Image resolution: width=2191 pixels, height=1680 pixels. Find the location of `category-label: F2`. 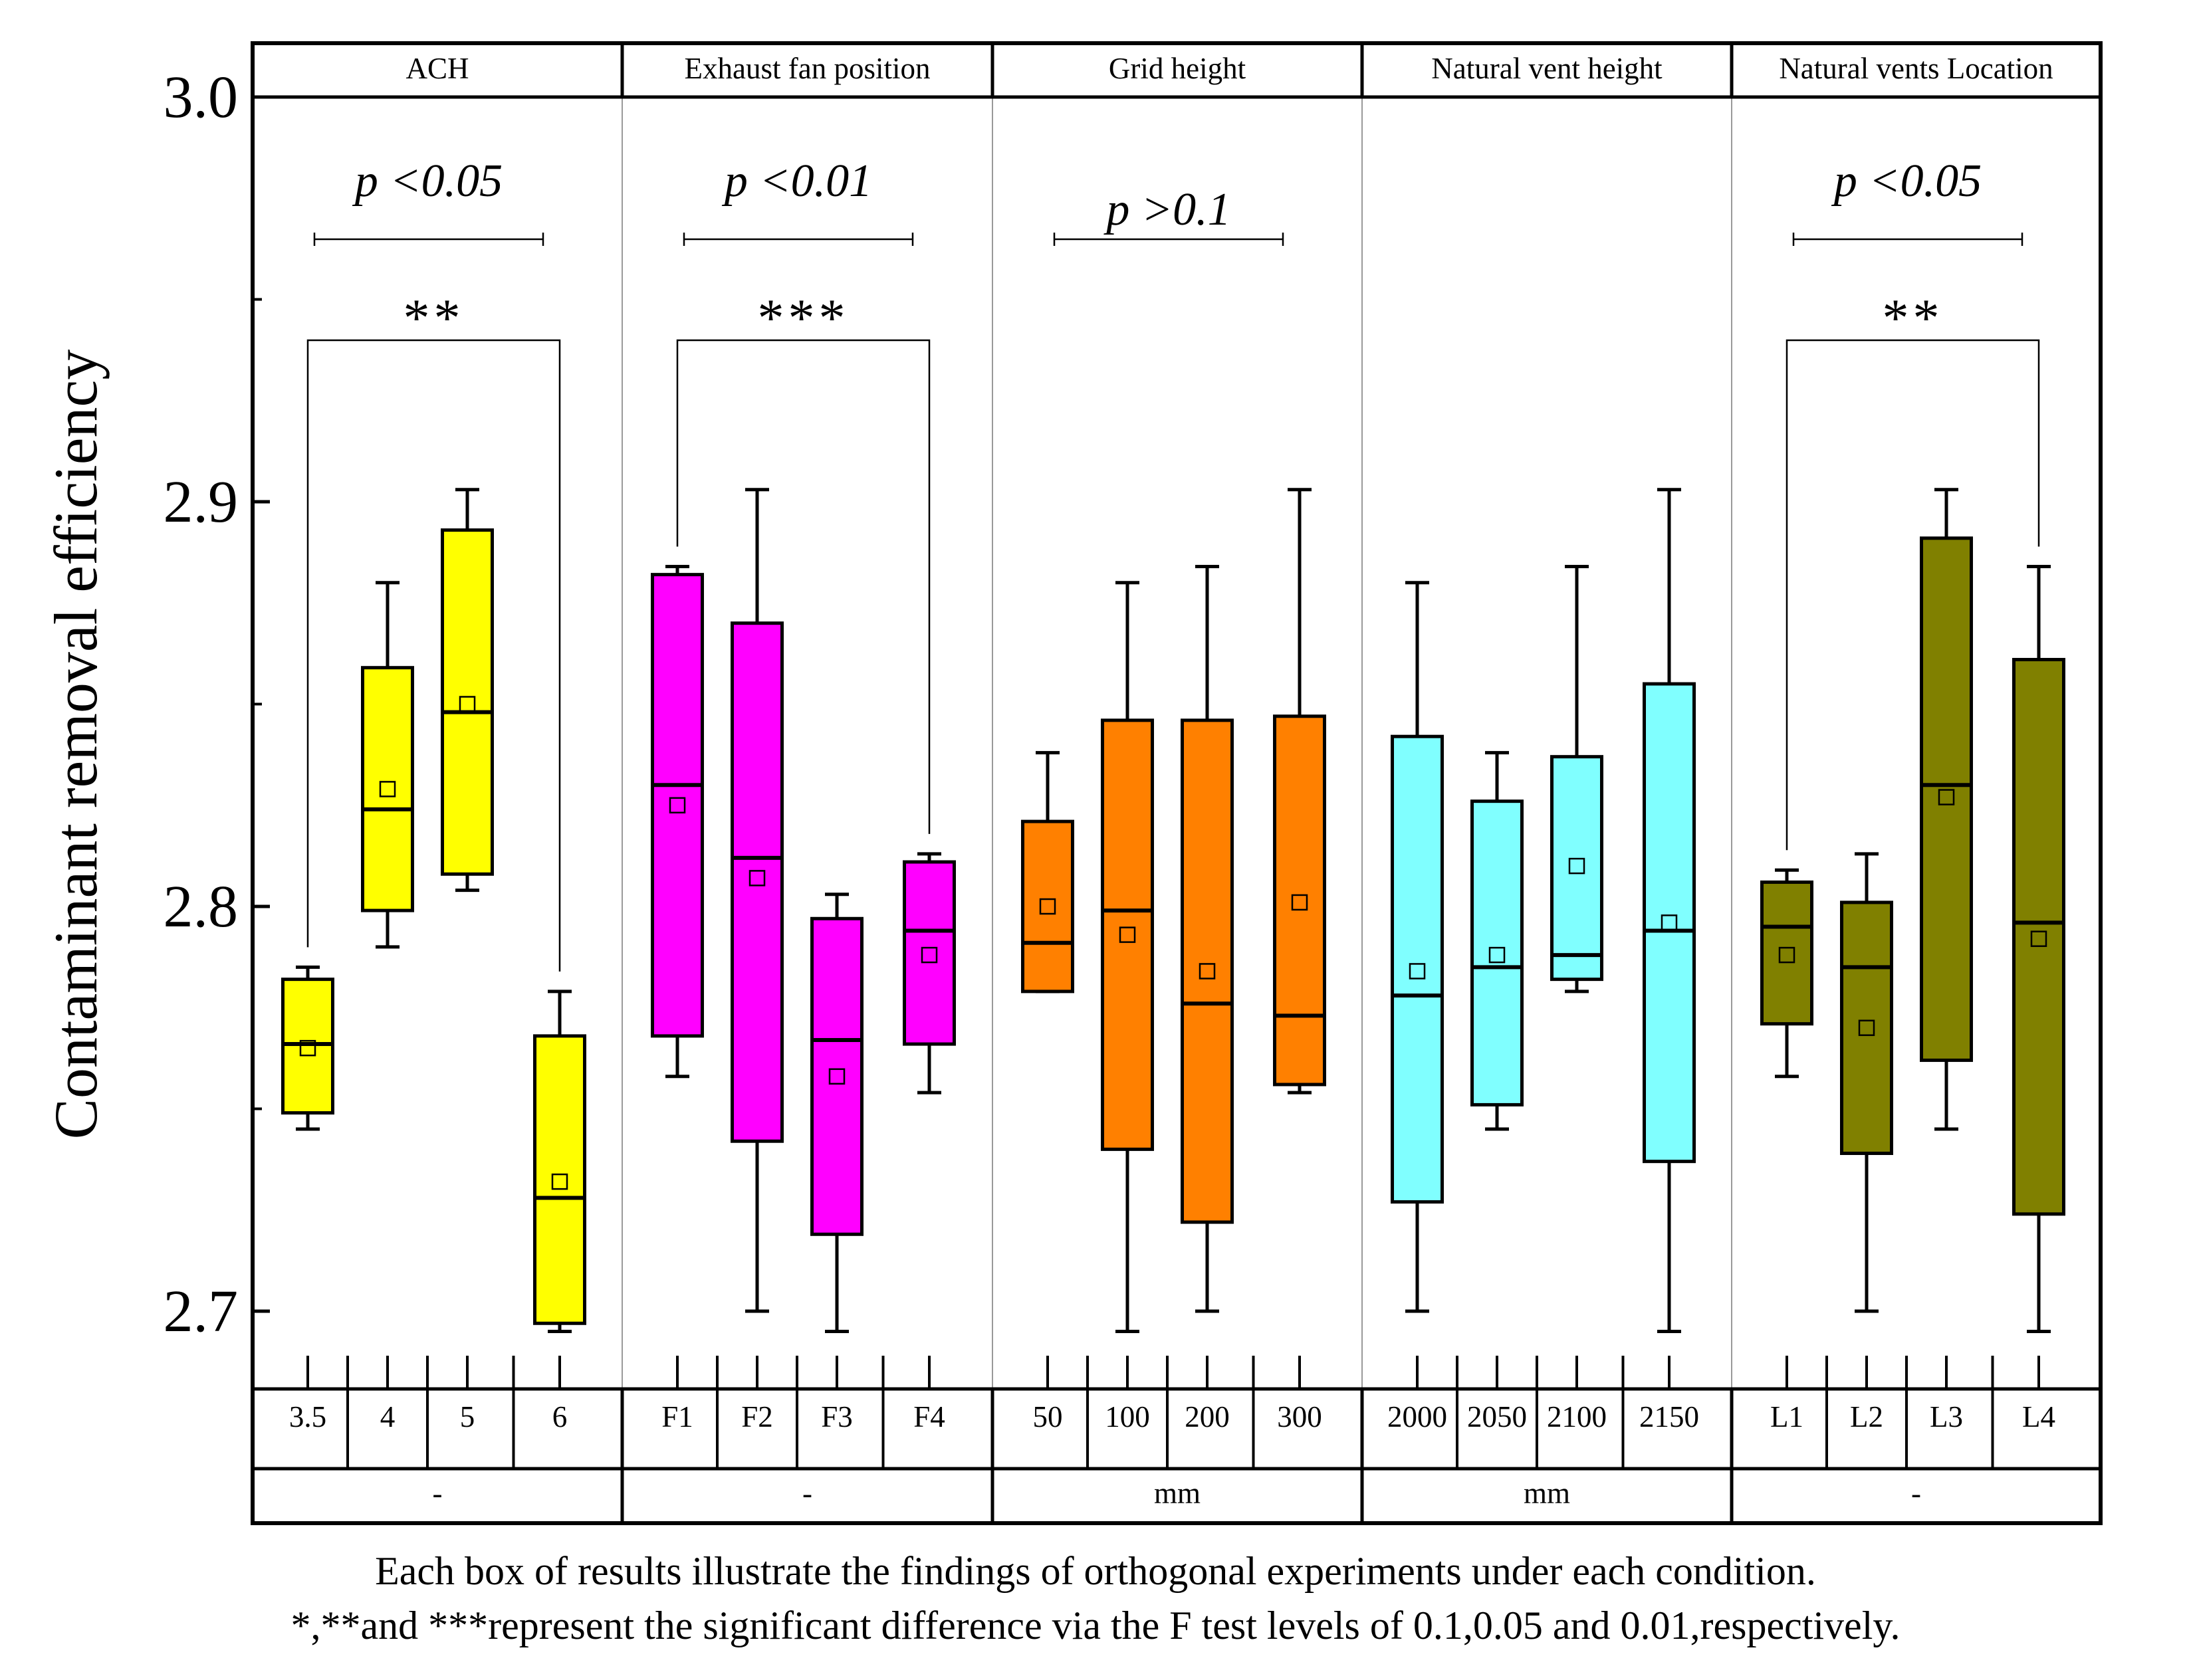

category-label: F2 is located at coordinates (757, 1416).